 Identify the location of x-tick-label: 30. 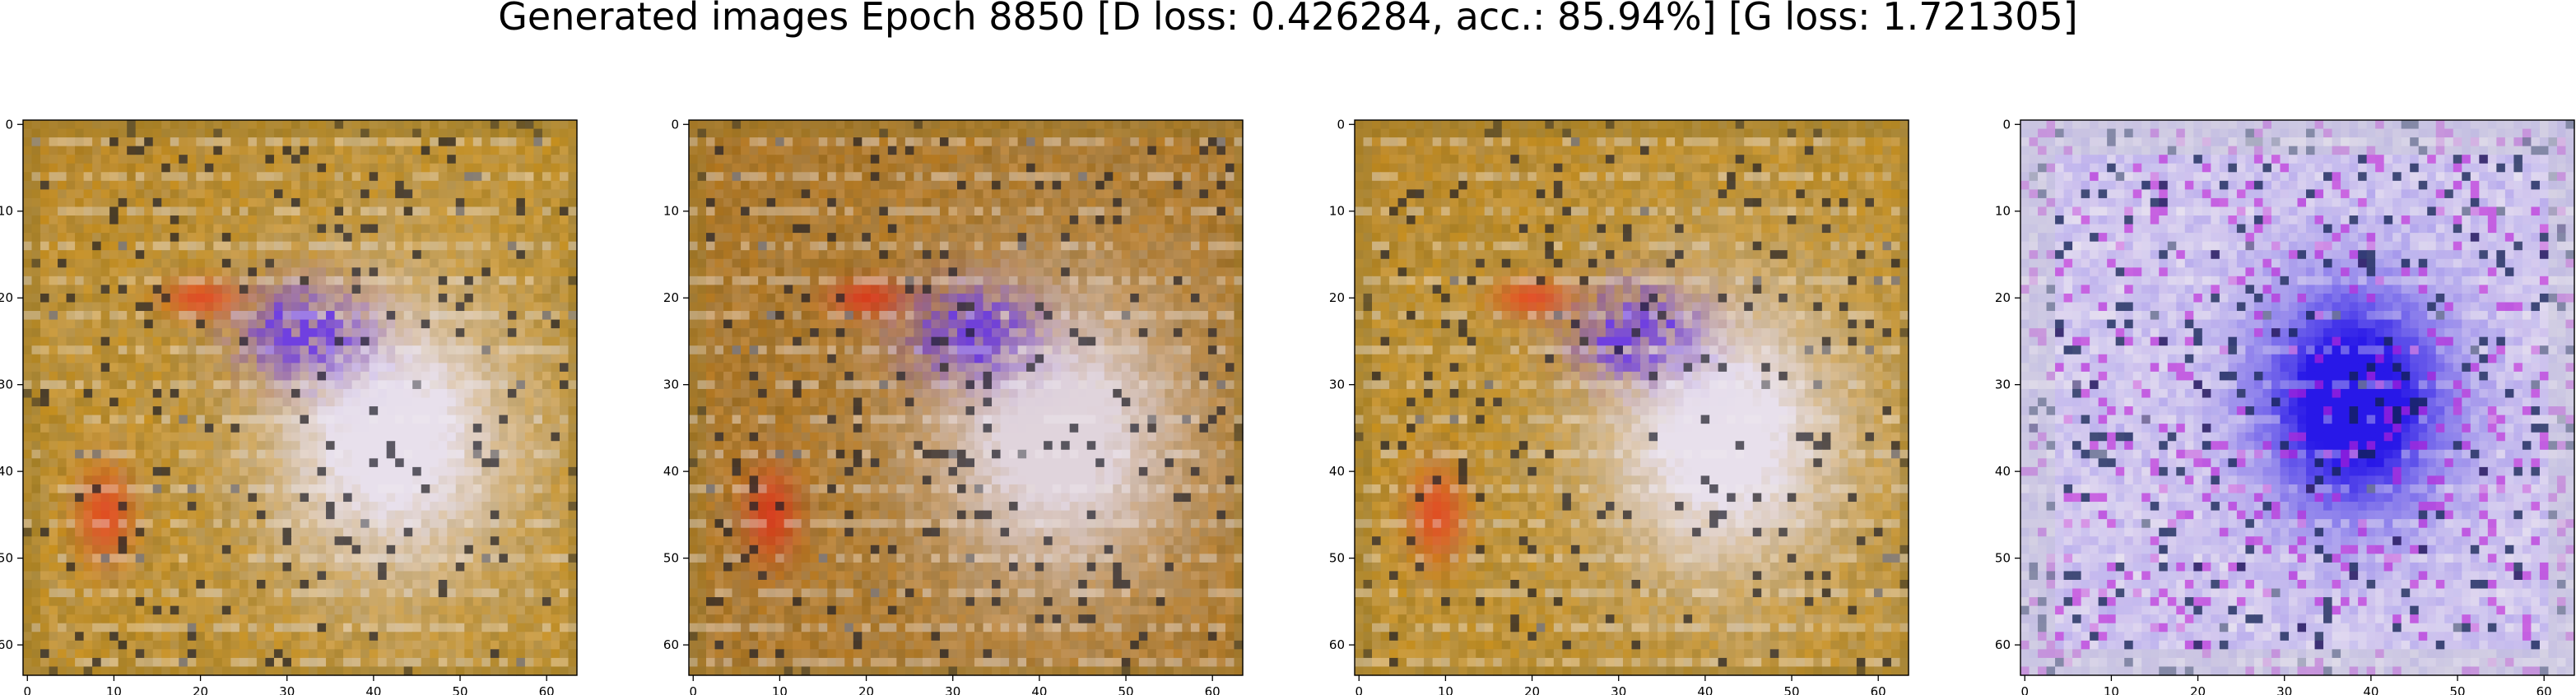
(287, 689).